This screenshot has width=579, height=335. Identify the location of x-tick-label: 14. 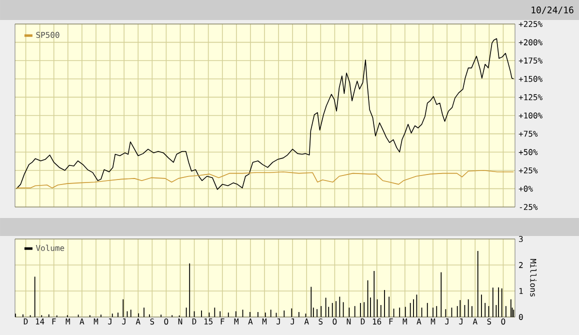
(40, 321).